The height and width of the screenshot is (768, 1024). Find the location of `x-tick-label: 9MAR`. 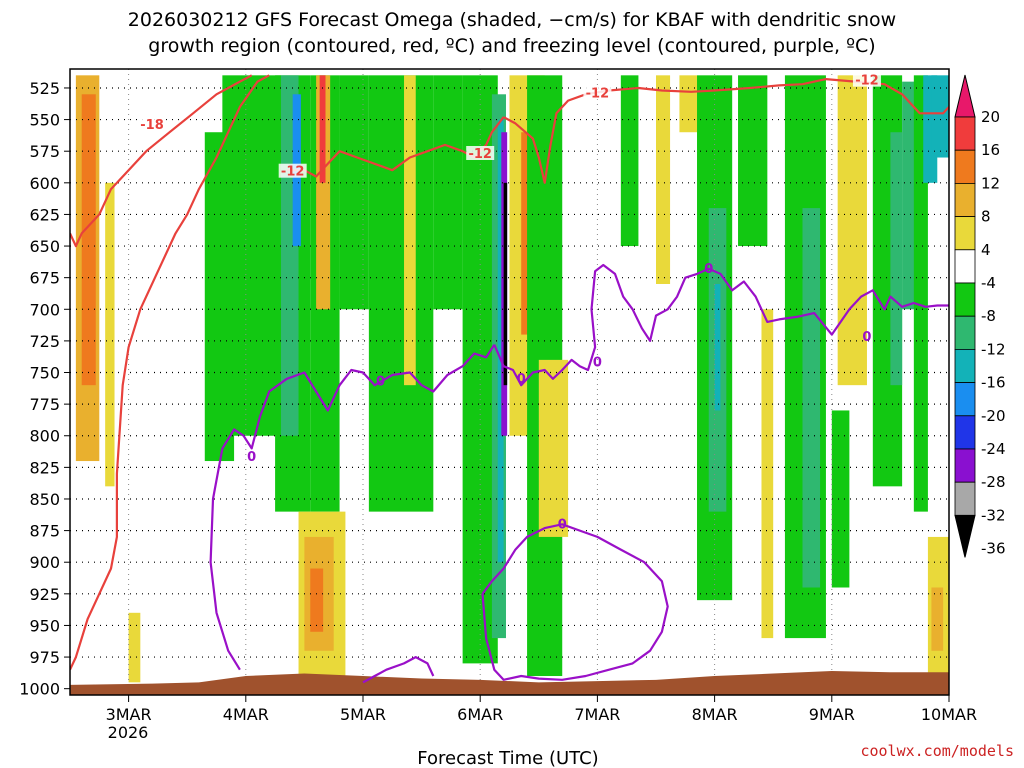

x-tick-label: 9MAR is located at coordinates (832, 714).